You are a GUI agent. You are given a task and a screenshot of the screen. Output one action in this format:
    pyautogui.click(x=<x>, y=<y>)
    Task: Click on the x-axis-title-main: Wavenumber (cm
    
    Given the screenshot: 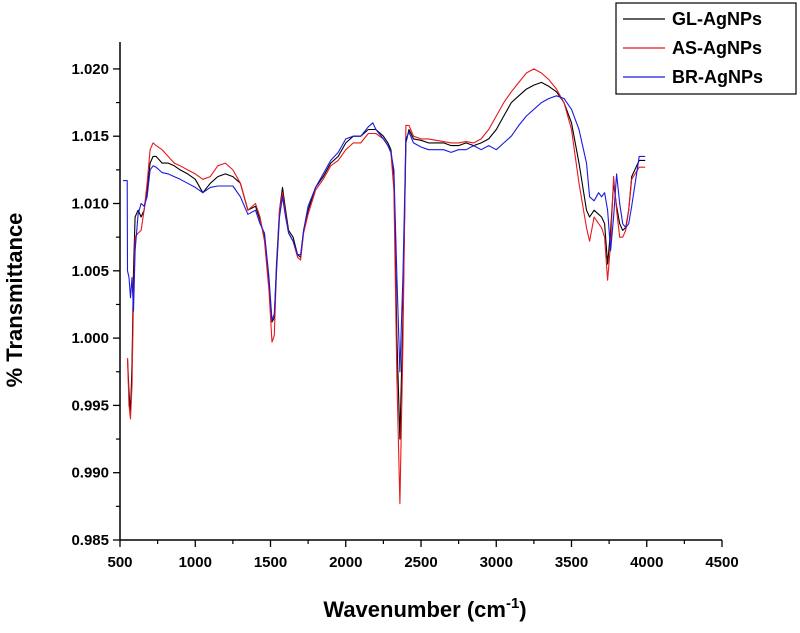 What is the action you would take?
    pyautogui.click(x=414, y=609)
    